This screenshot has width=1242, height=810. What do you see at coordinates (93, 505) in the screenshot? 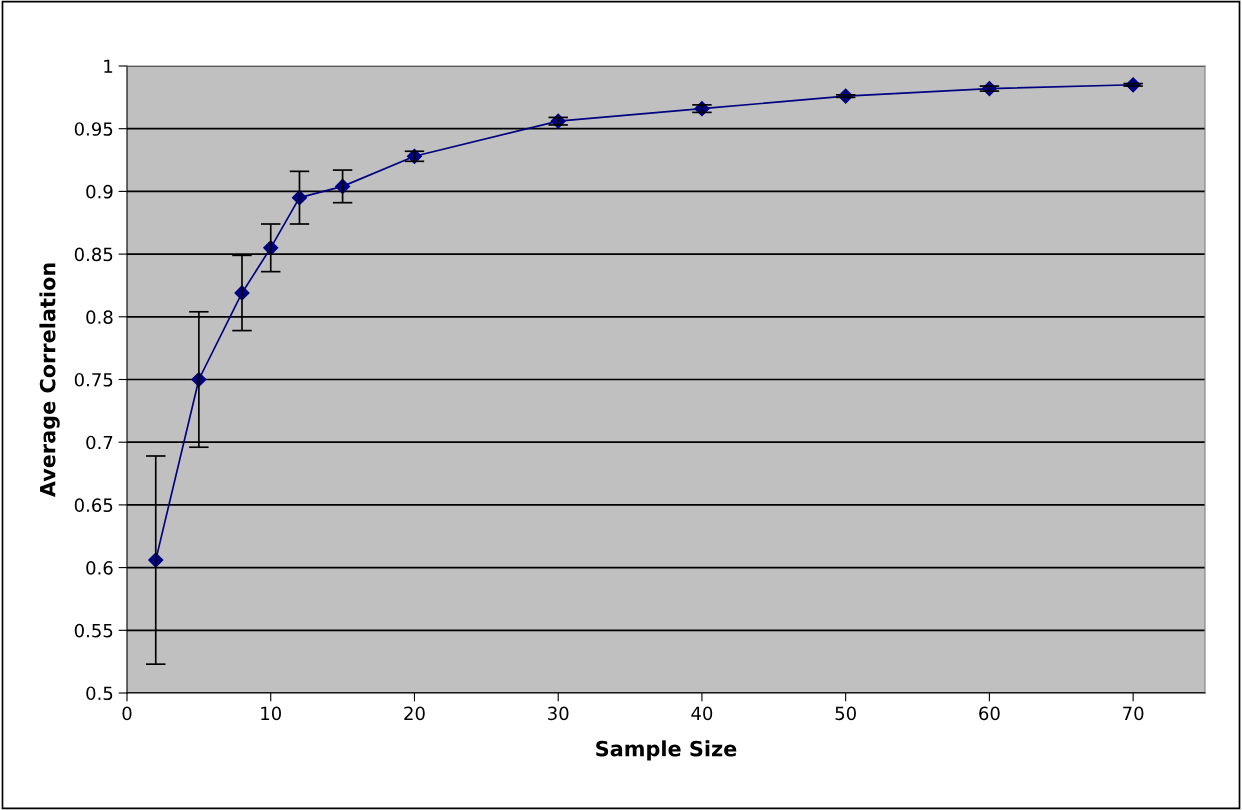
I see `y-tick-label: 0.65` at bounding box center [93, 505].